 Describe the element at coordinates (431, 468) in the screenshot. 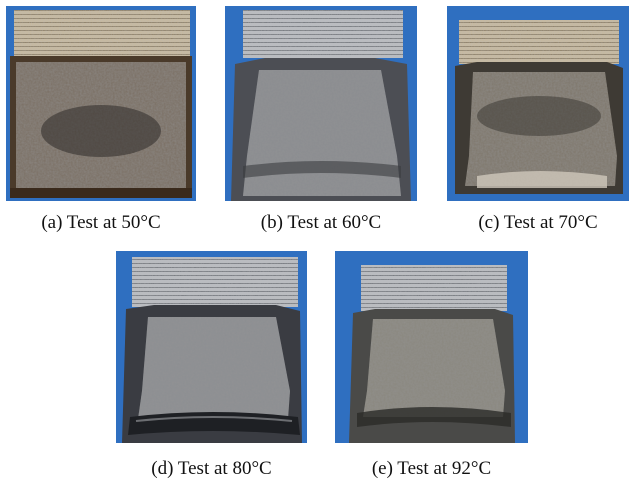

I see `caption-e: (e) Test at 92°C` at that location.